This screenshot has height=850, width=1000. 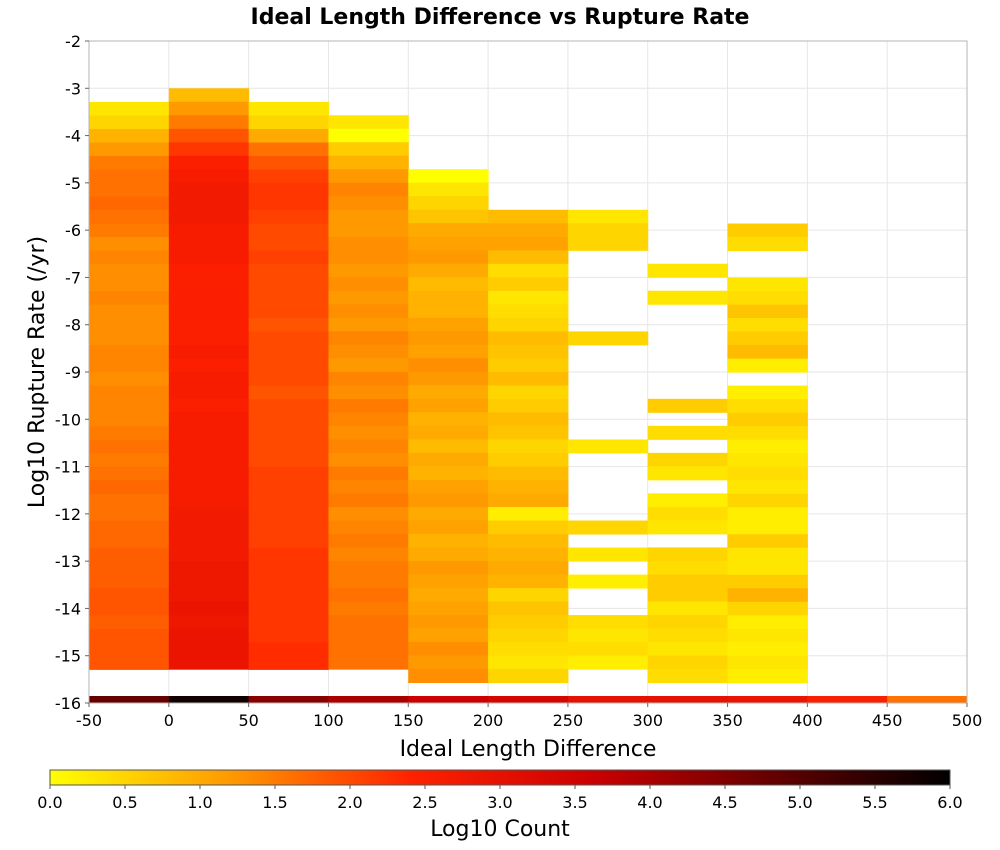 What do you see at coordinates (68, 561) in the screenshot?
I see `y-tick-label: -13` at bounding box center [68, 561].